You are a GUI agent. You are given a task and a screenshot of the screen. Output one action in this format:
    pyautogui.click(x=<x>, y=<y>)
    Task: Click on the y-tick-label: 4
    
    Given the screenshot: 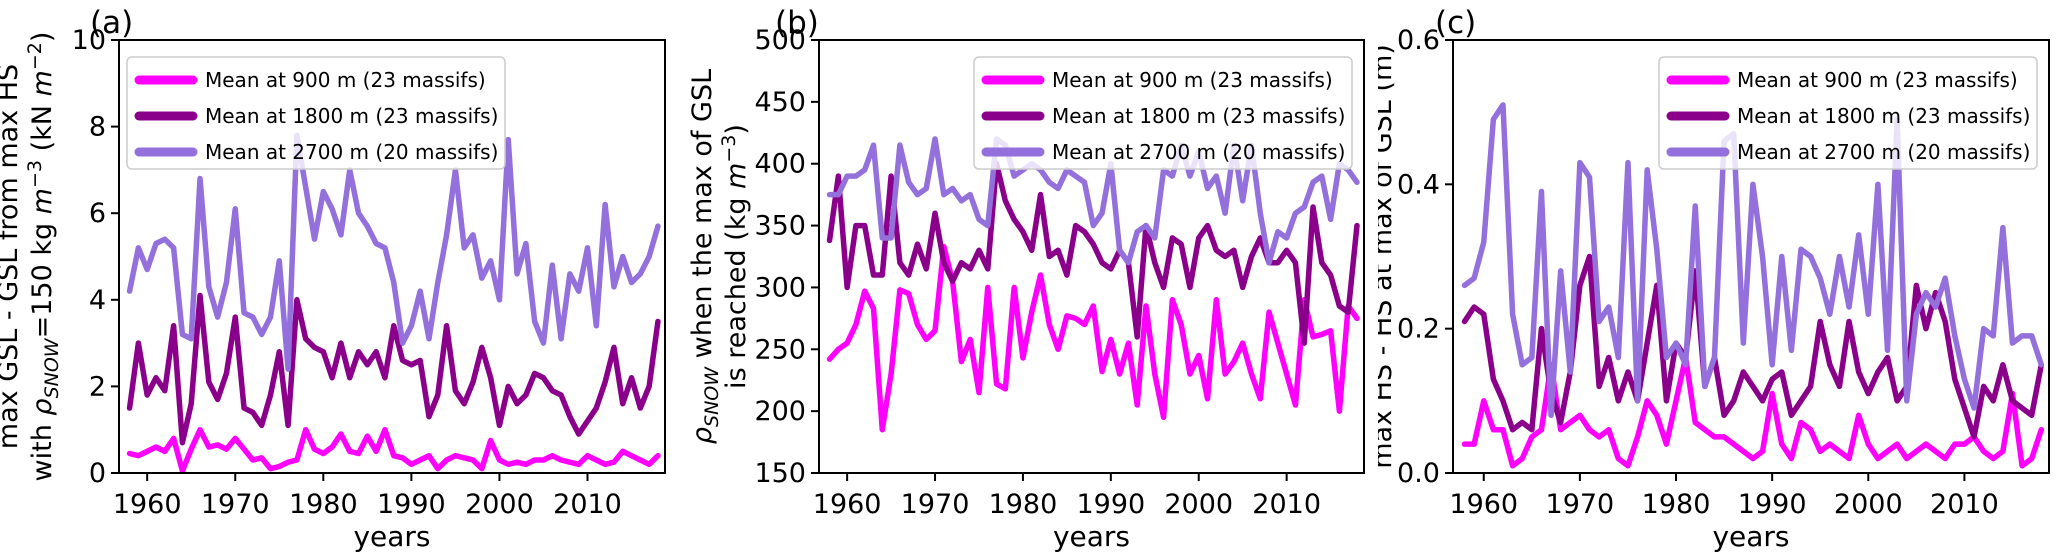 What is the action you would take?
    pyautogui.click(x=97, y=300)
    